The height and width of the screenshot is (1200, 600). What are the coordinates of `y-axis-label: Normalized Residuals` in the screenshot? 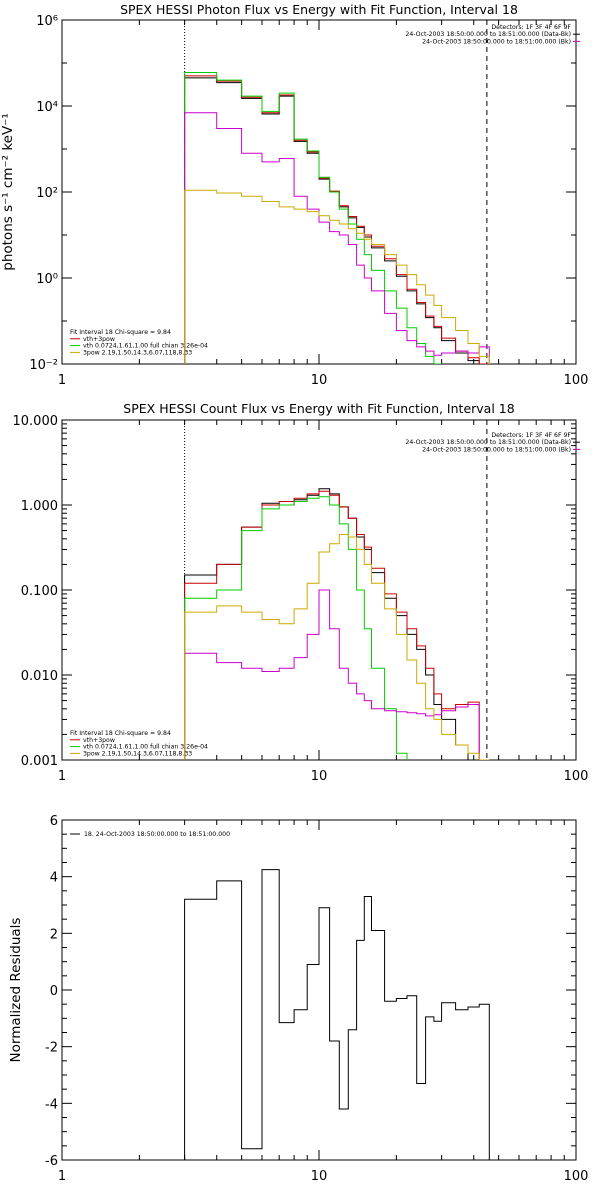 It's located at (16, 990).